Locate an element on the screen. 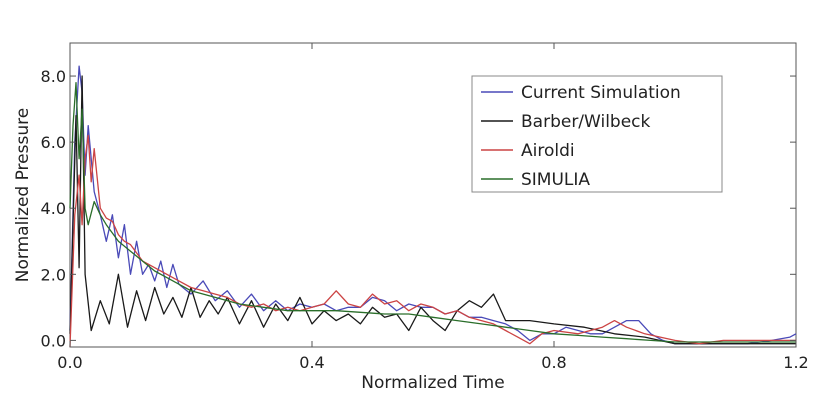 This screenshot has height=401, width=820. x-tick-label: 1.2 is located at coordinates (795, 362).